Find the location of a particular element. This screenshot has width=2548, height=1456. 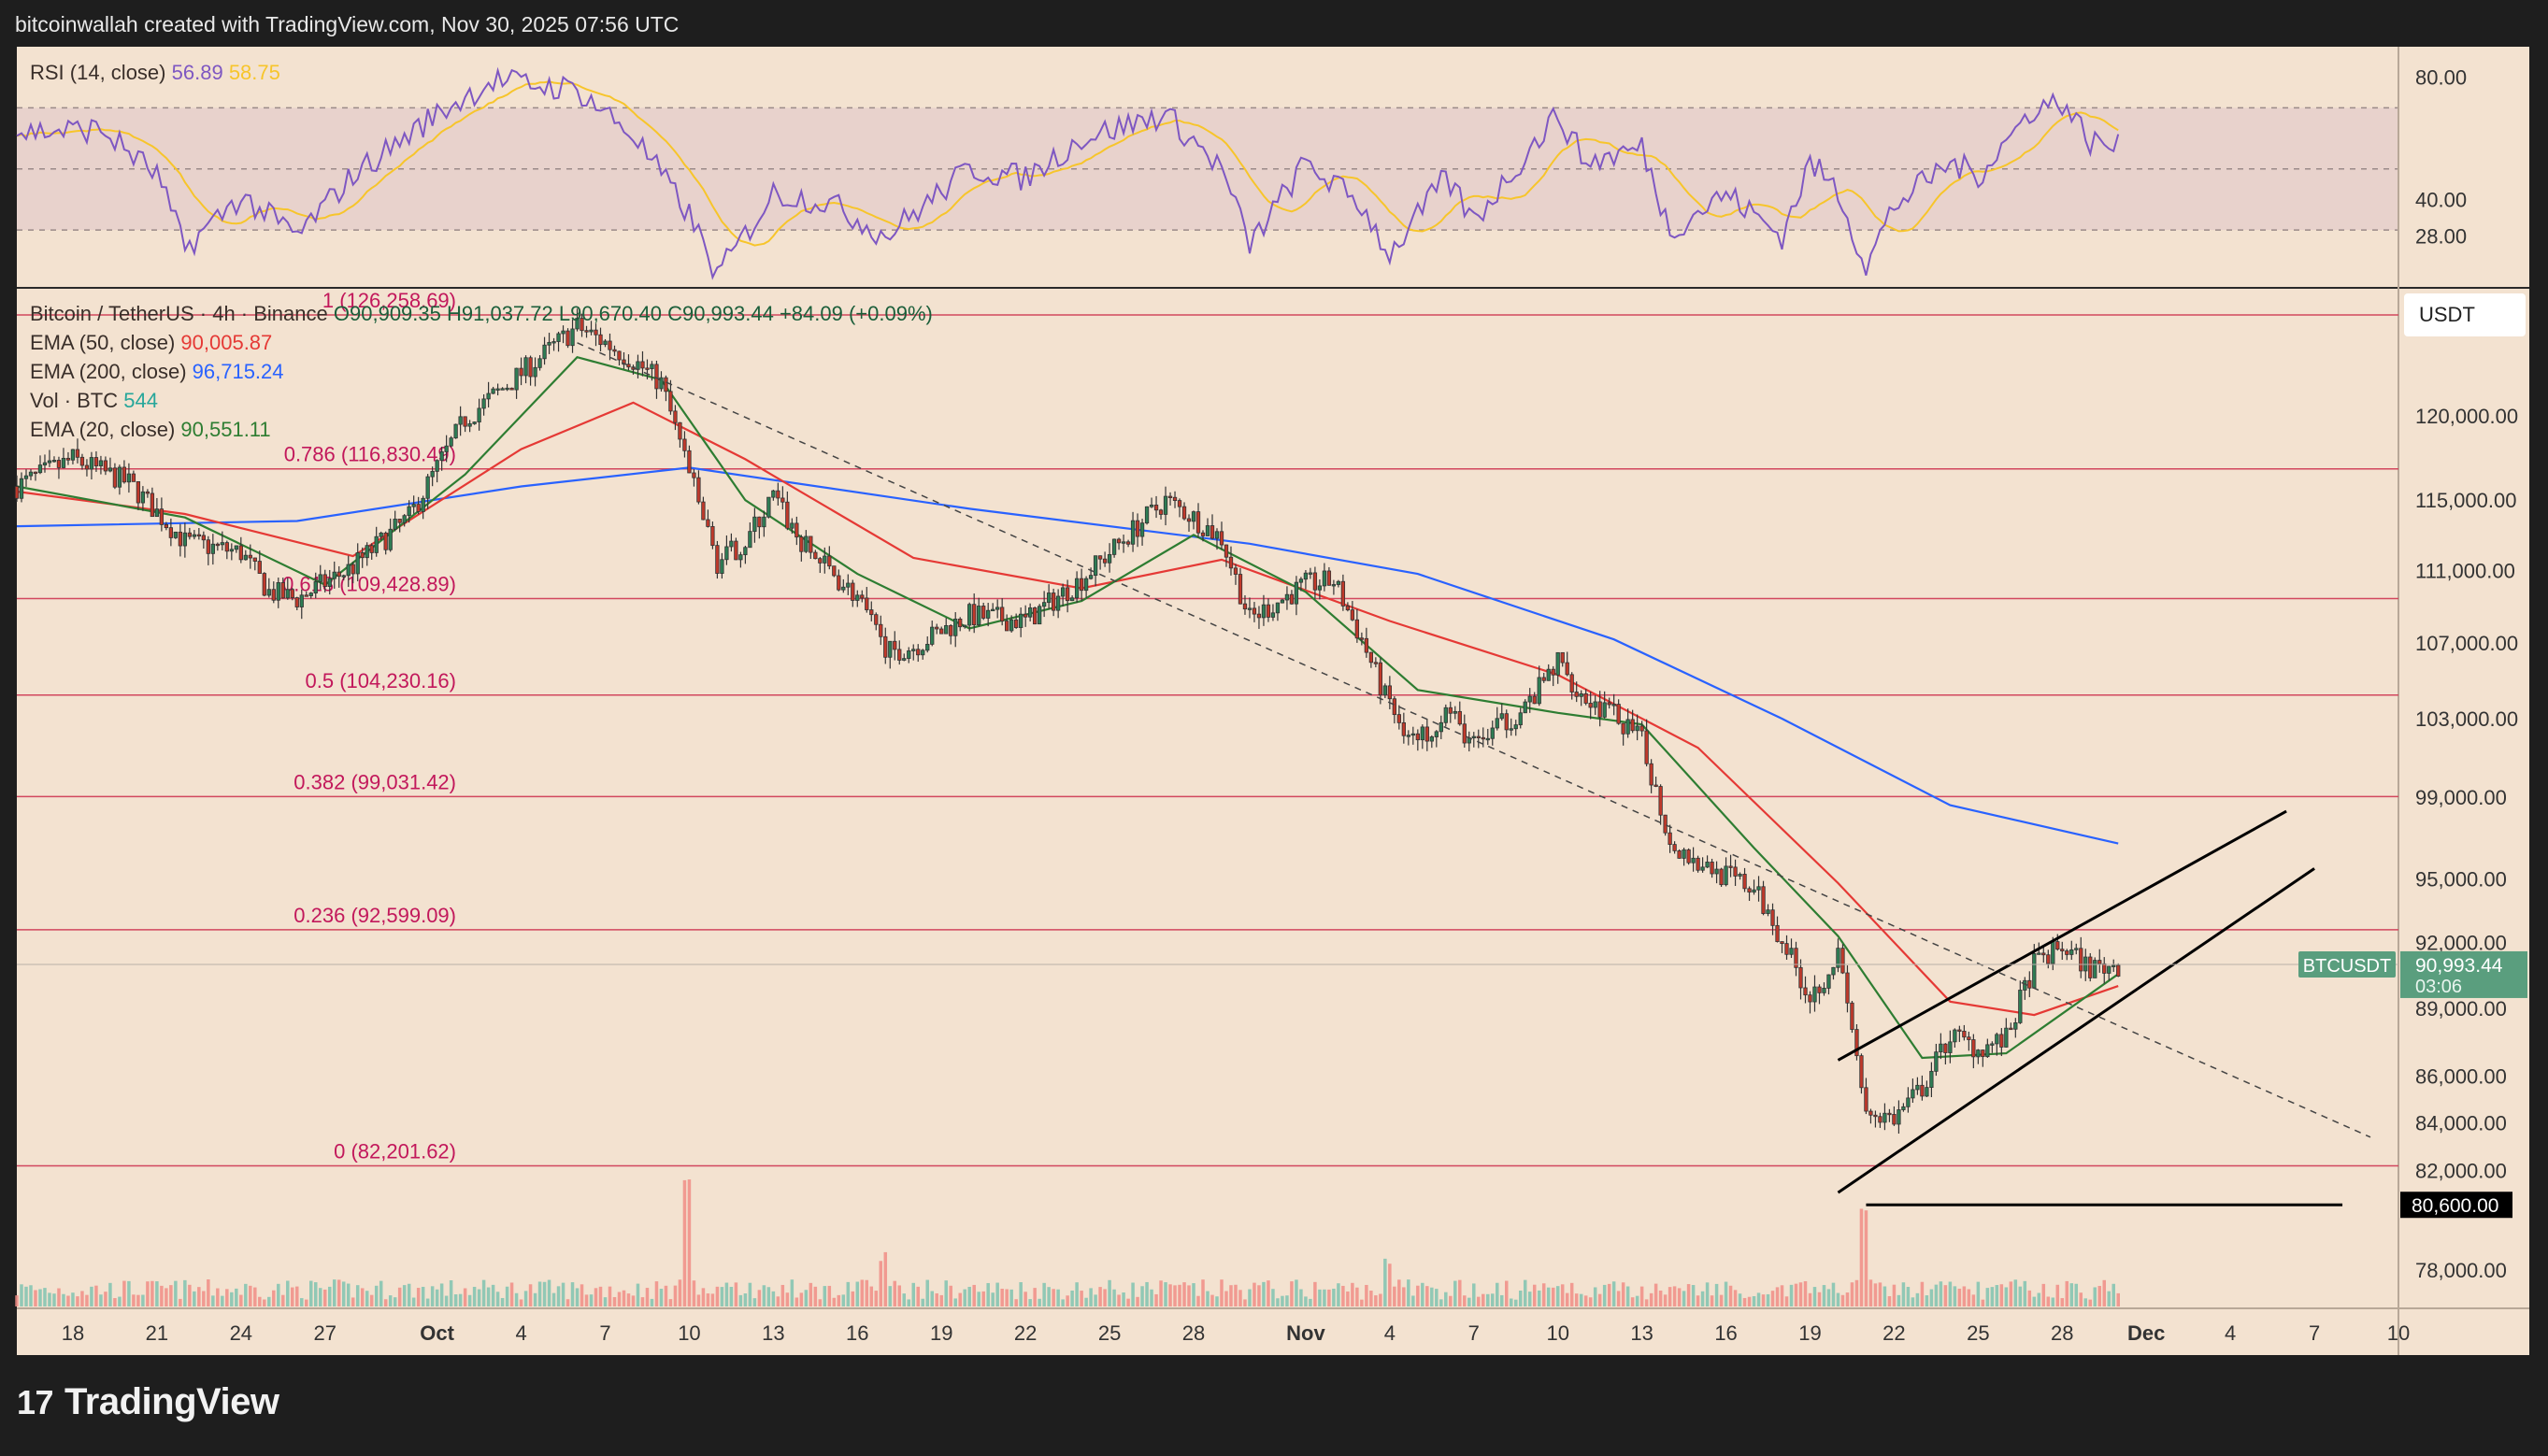

ema20-label: EMA (20, close) is located at coordinates (103, 429).